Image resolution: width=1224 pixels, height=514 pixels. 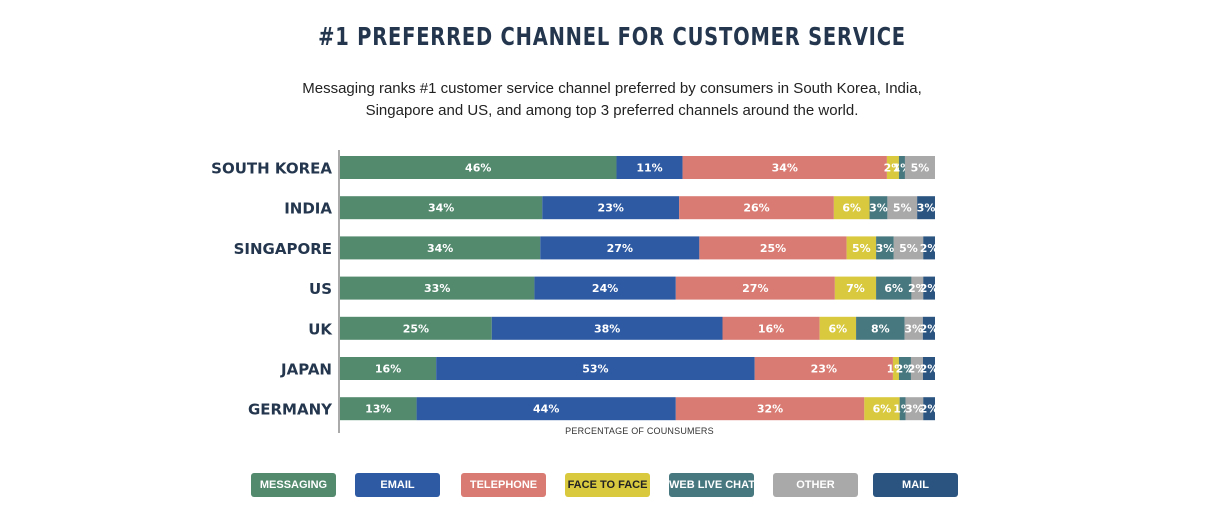 I want to click on bar-value-uk-messaging: 25%, so click(x=416, y=328).